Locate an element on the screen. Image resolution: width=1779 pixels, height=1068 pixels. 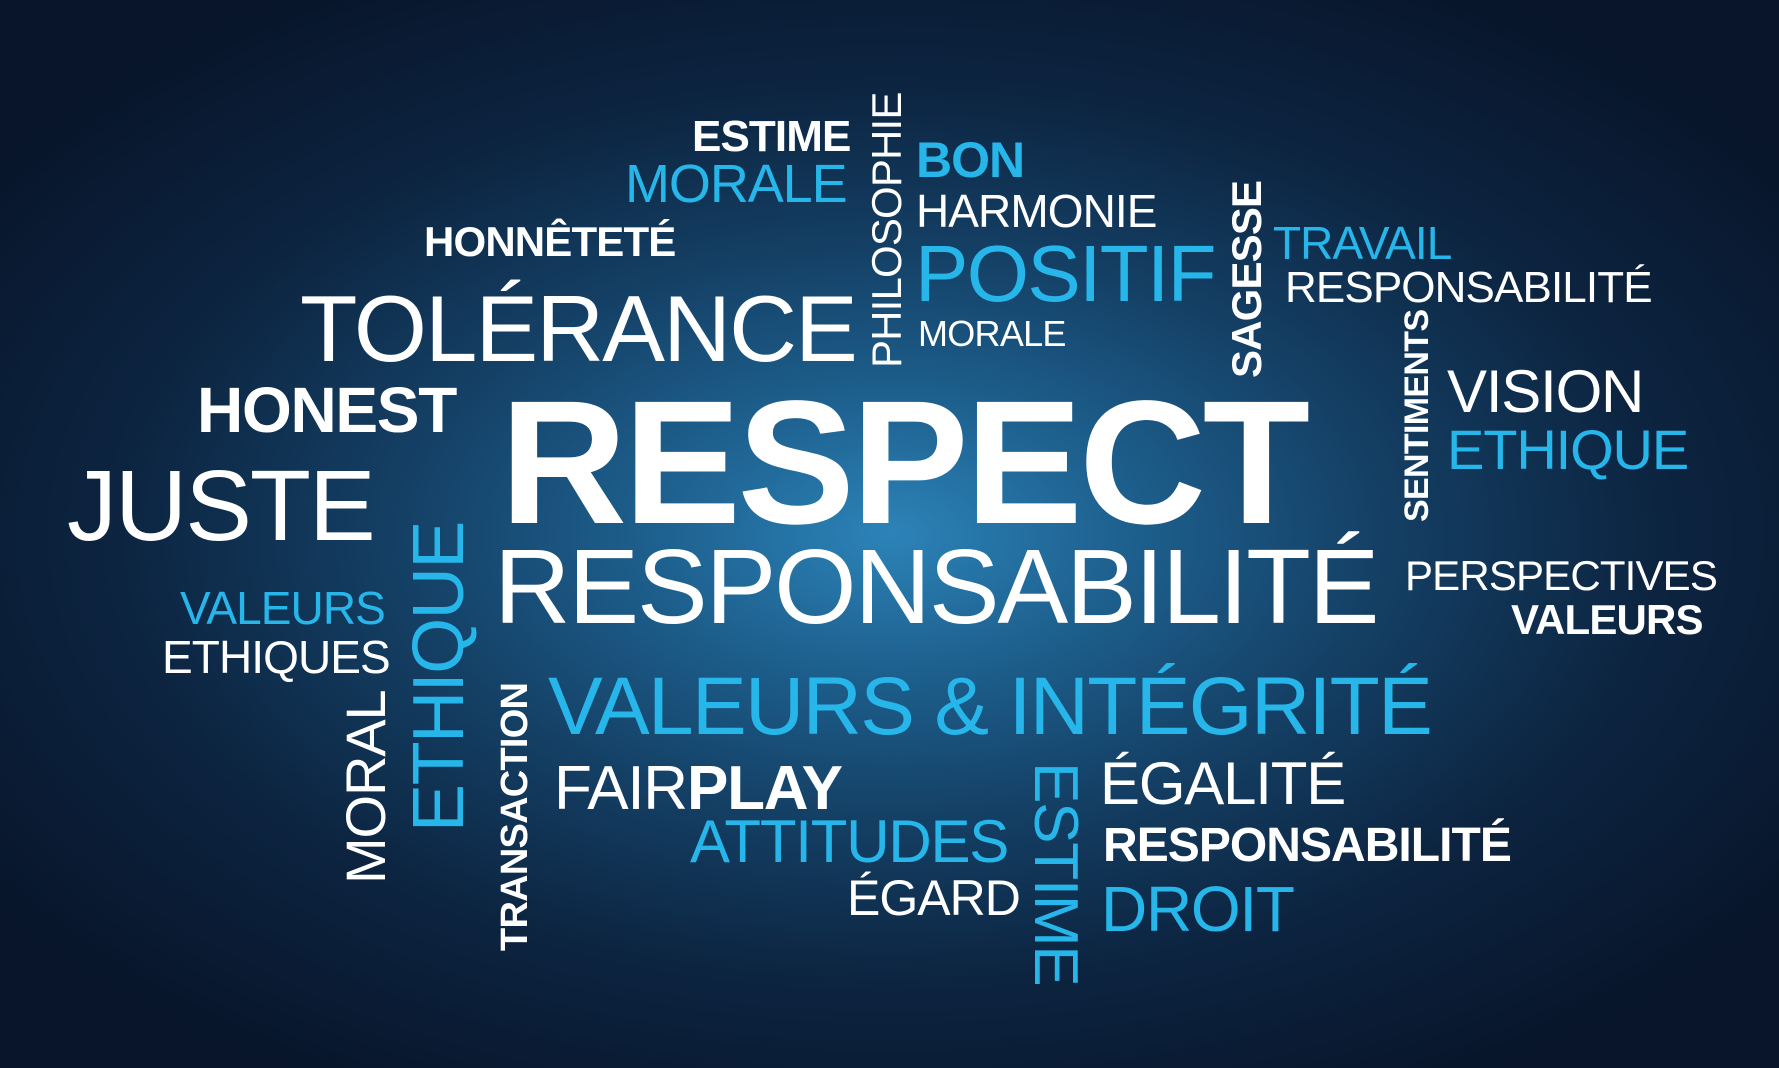
word-valeurs-integrite: VALEURS & INTÉGRITÉ is located at coordinates (990, 706).